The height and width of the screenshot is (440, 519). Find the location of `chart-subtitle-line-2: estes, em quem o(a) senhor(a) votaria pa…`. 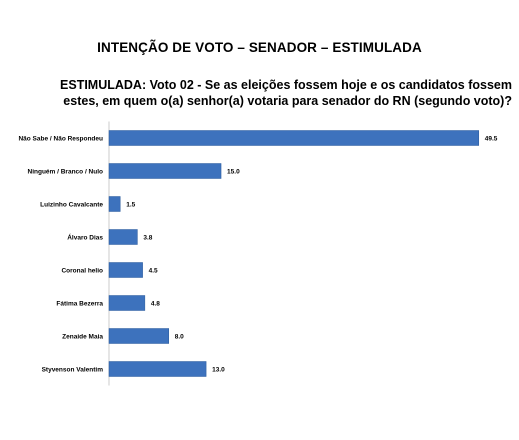

chart-subtitle-line-2: estes, em quem o(a) senhor(a) votaria pa… is located at coordinates (287, 101).